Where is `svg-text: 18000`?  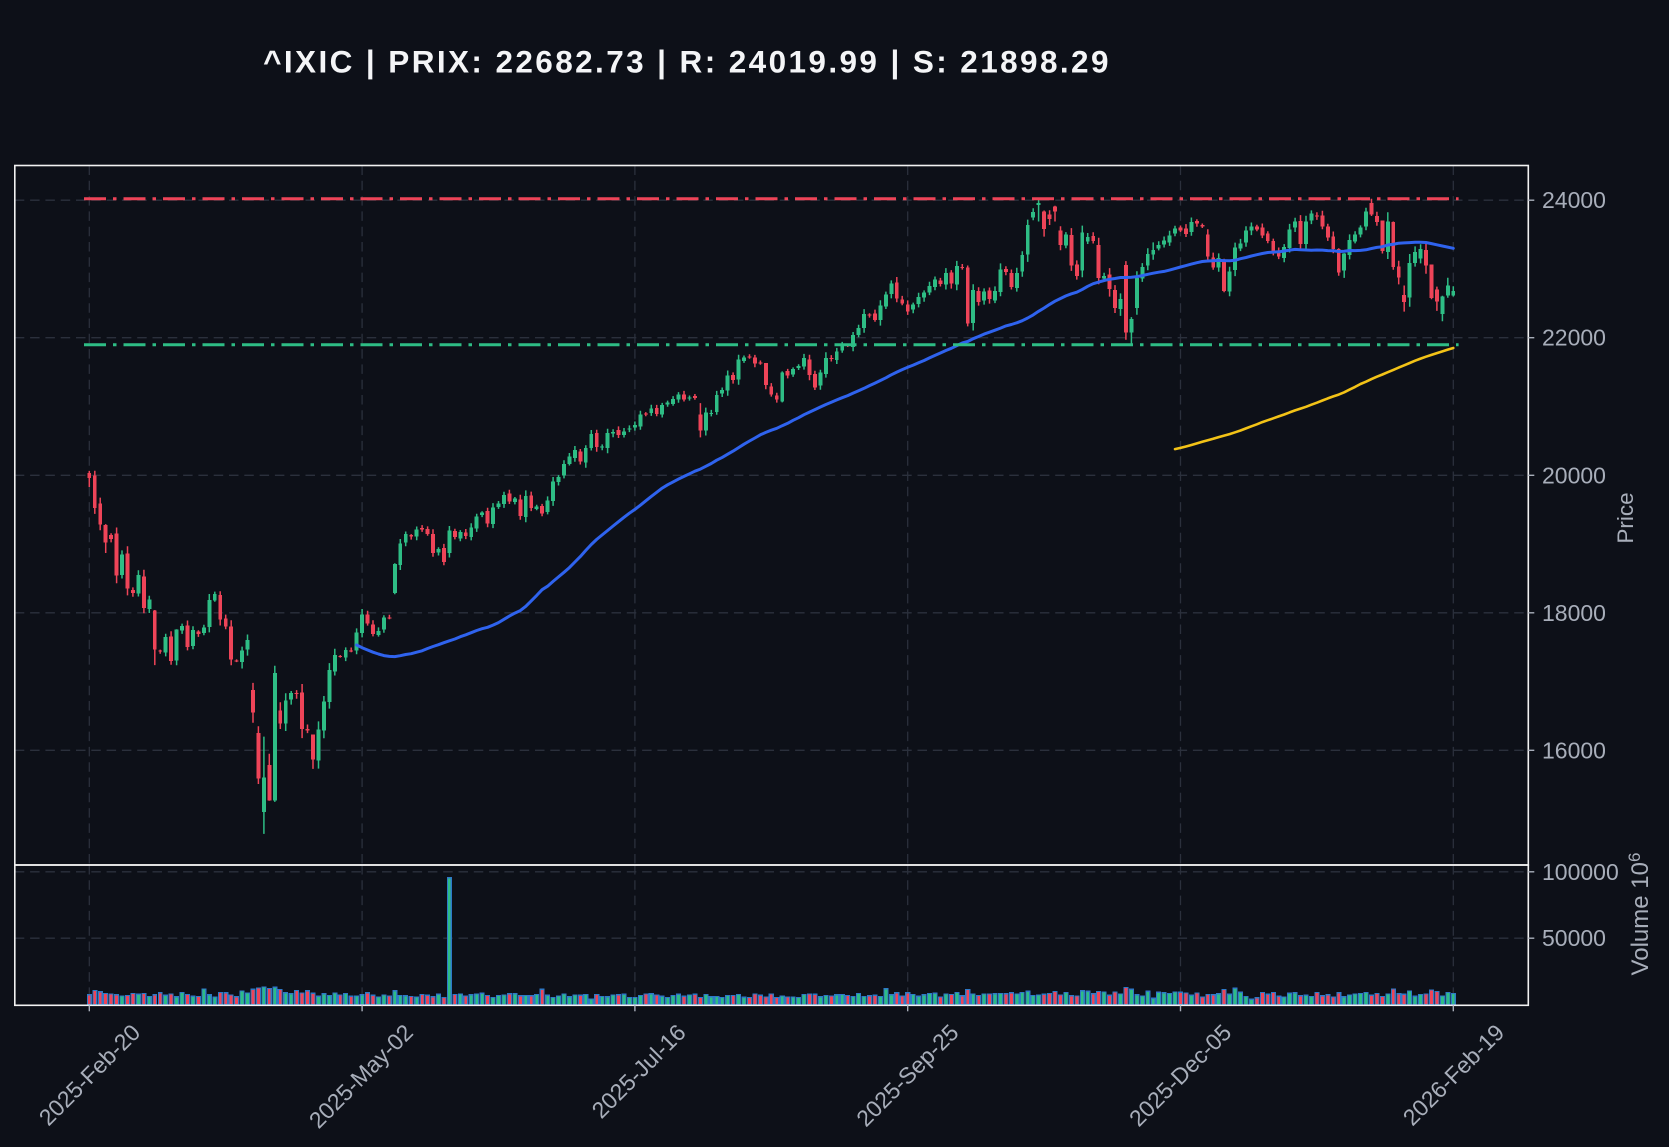
svg-text: 18000 is located at coordinates (1574, 613).